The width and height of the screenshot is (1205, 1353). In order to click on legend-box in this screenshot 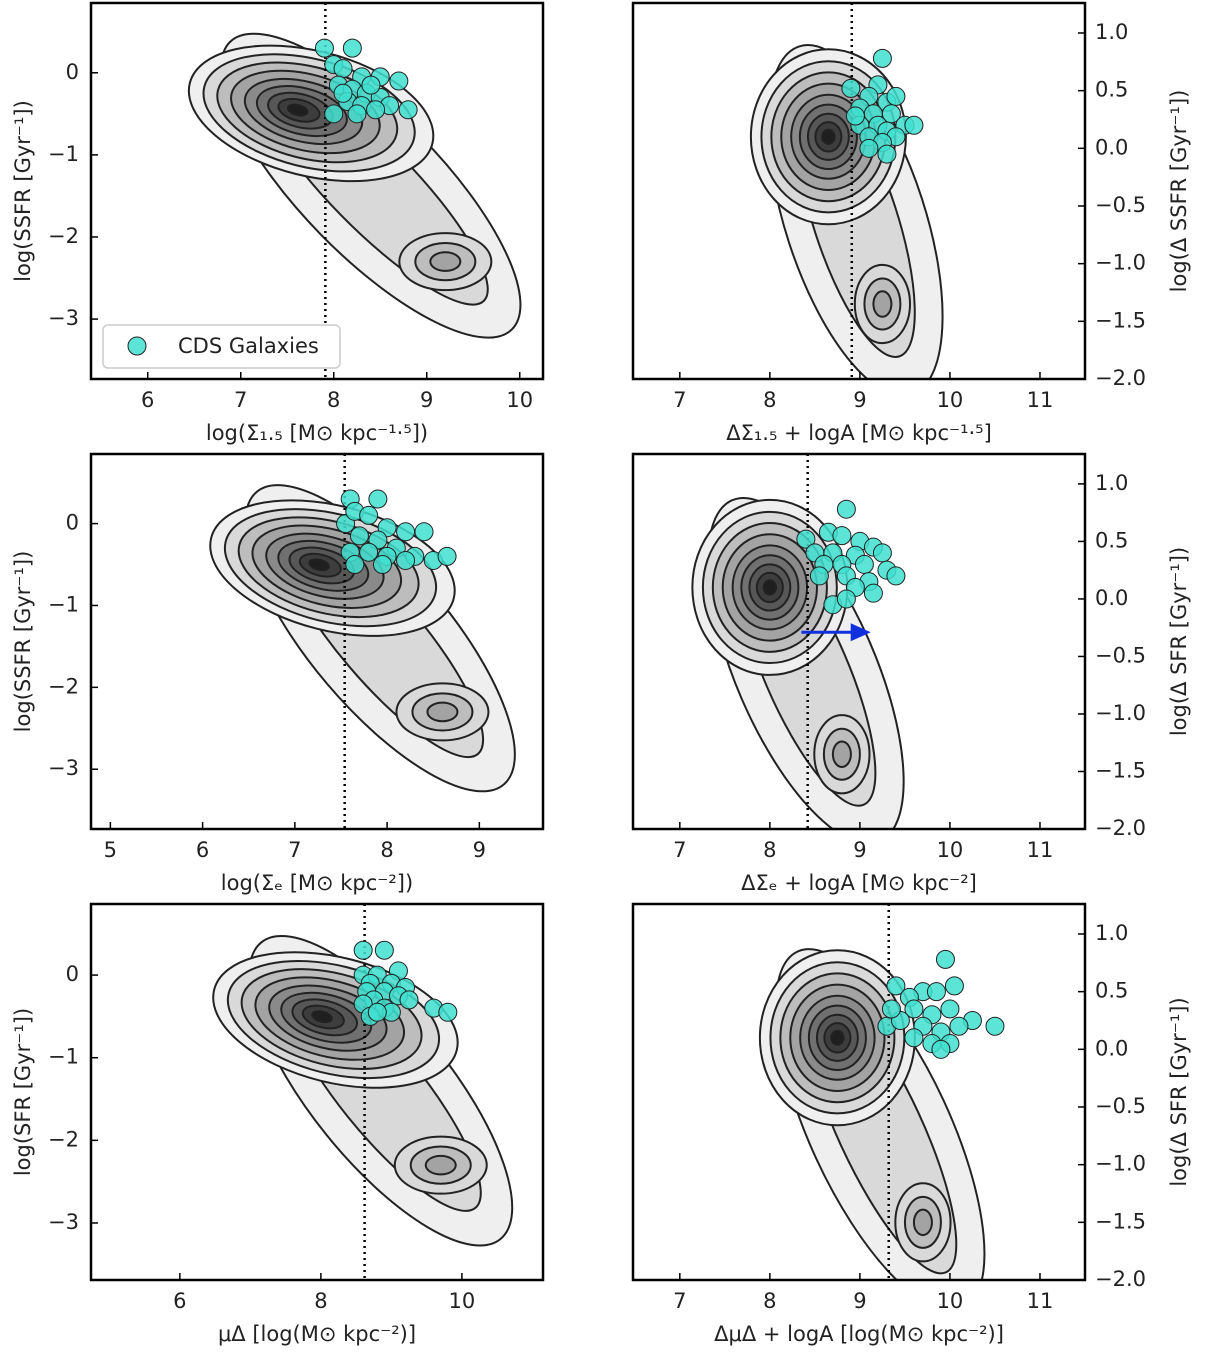, I will do `click(221, 346)`.